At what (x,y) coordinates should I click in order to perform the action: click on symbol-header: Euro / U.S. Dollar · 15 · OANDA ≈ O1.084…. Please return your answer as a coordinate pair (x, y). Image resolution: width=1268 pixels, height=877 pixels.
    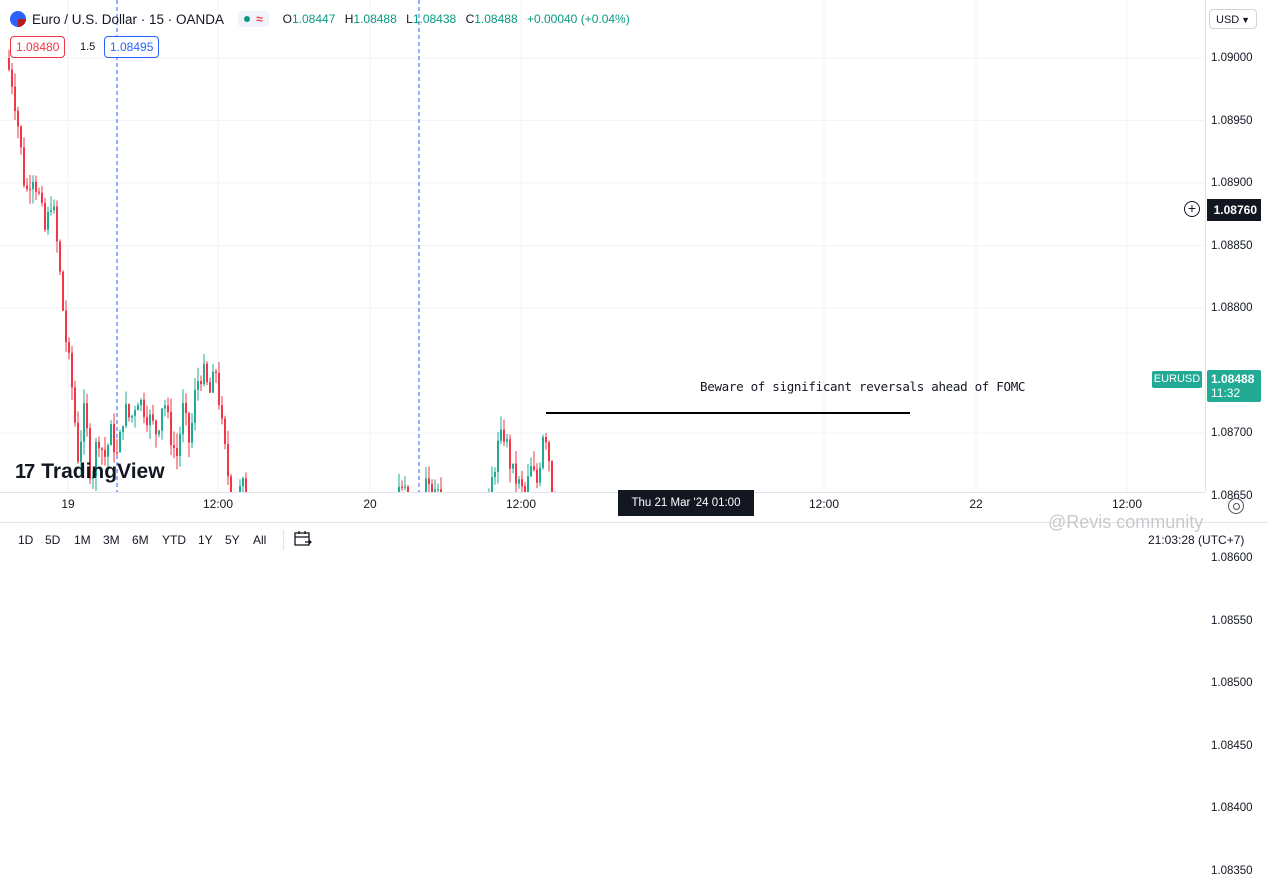
    Looking at the image, I should click on (320, 19).